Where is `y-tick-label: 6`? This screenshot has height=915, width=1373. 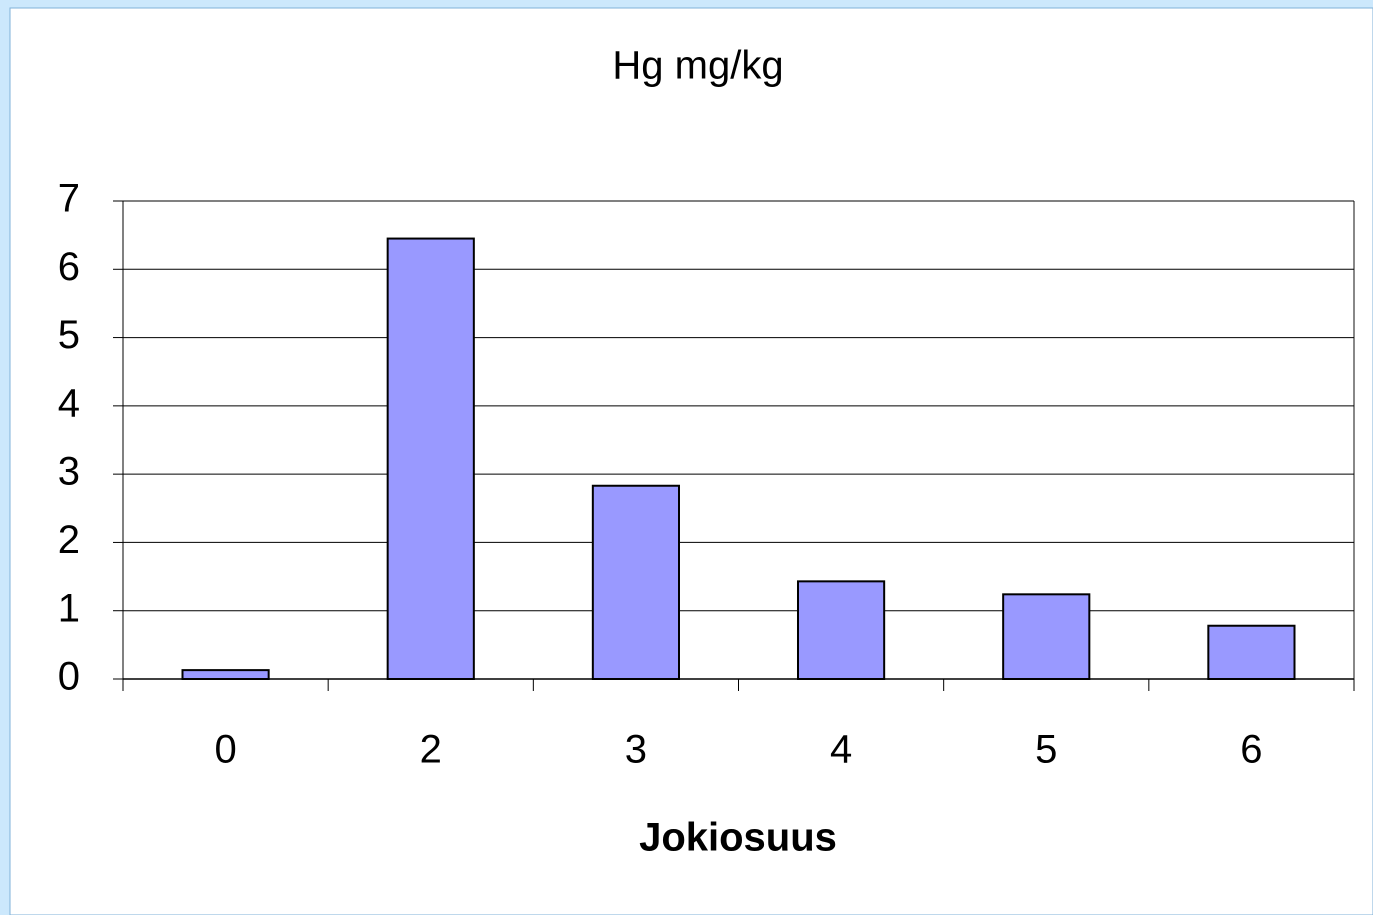
y-tick-label: 6 is located at coordinates (69, 267).